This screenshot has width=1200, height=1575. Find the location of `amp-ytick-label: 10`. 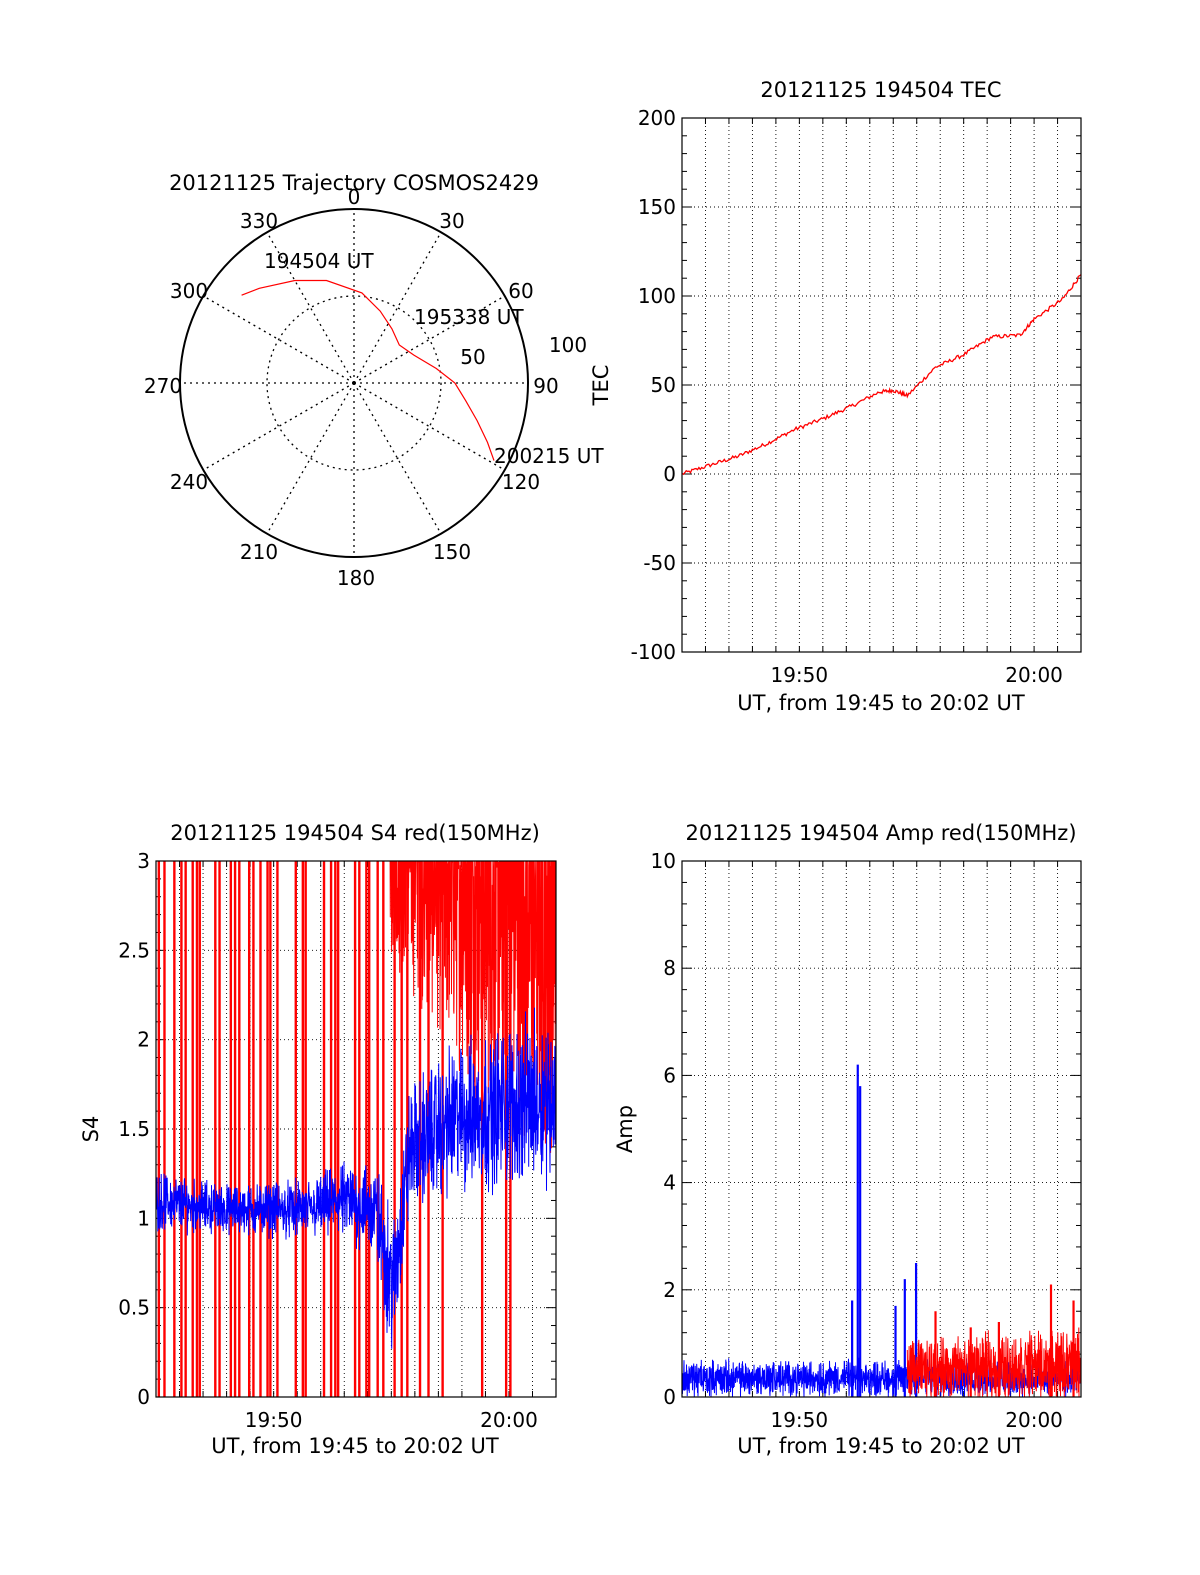

amp-ytick-label: 10 is located at coordinates (663, 861).